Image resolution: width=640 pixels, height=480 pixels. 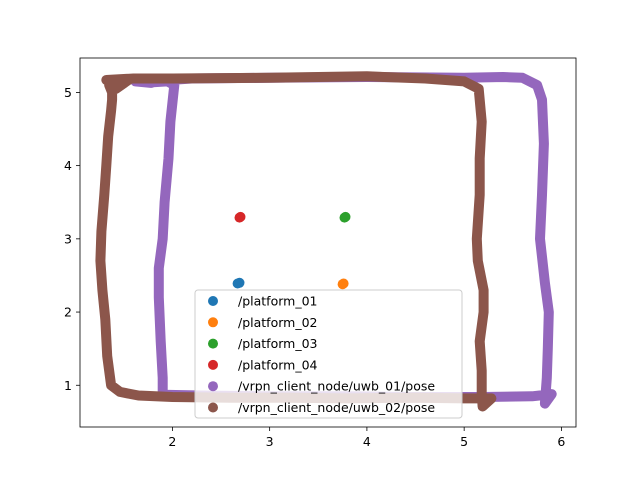 What do you see at coordinates (277, 322) in the screenshot?
I see `legend-label: /platform_02` at bounding box center [277, 322].